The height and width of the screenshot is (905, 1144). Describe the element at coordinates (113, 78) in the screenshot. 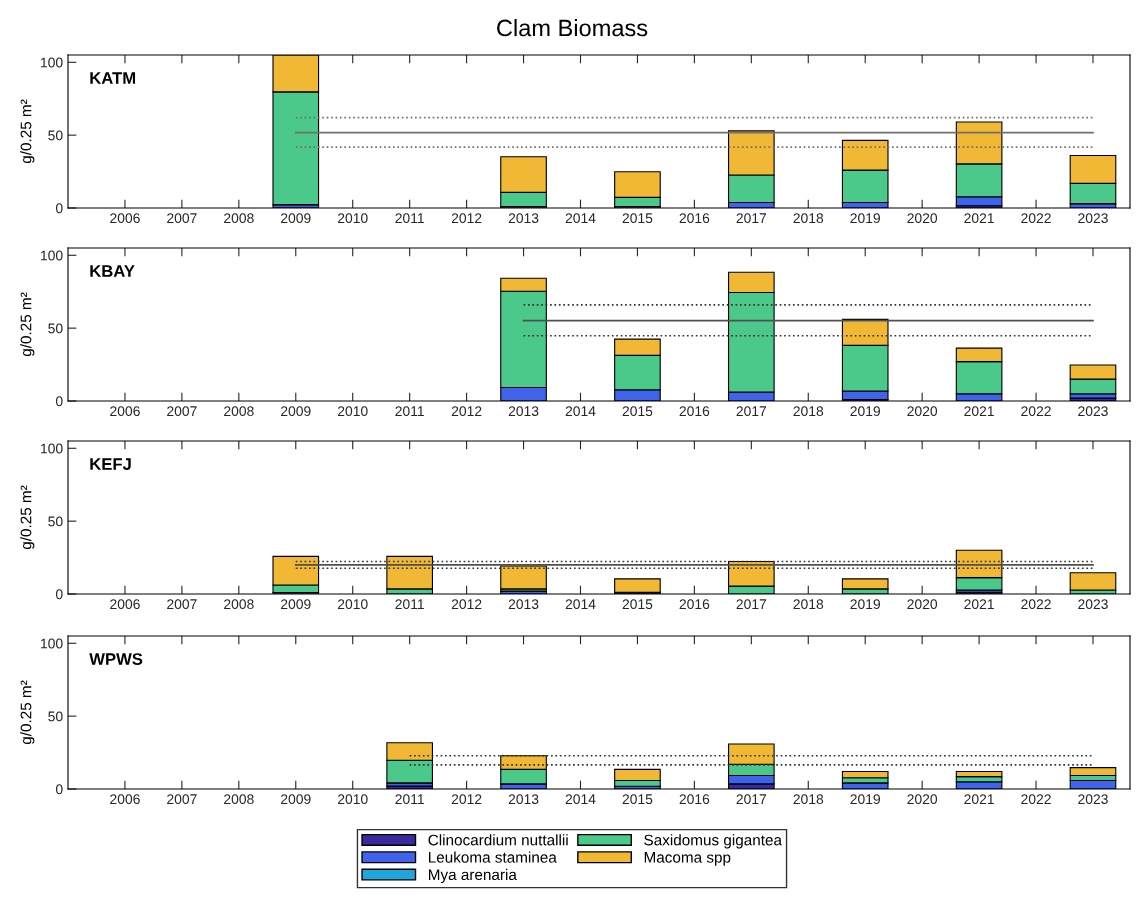

I see `annotation: KATM` at that location.